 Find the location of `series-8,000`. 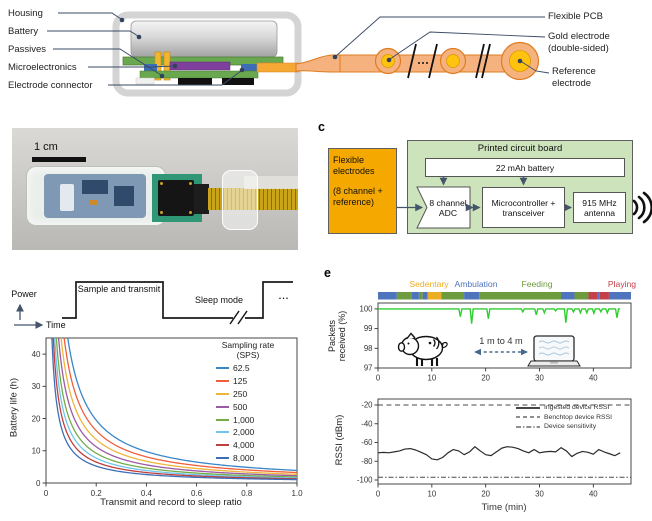

series-8,000 is located at coordinates (174, 409).